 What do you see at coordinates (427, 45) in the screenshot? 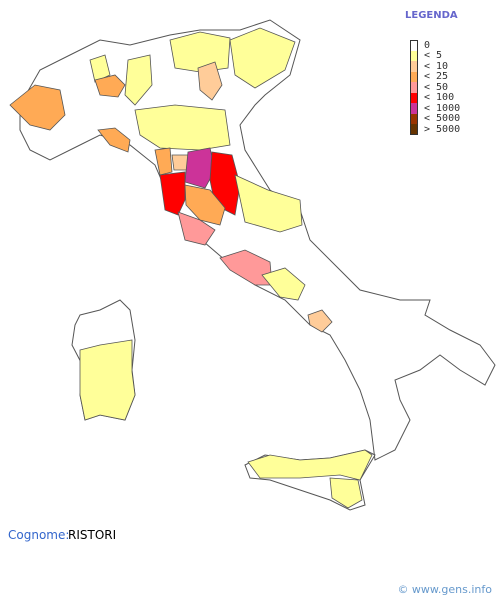
I see `legend-label: 0` at bounding box center [427, 45].